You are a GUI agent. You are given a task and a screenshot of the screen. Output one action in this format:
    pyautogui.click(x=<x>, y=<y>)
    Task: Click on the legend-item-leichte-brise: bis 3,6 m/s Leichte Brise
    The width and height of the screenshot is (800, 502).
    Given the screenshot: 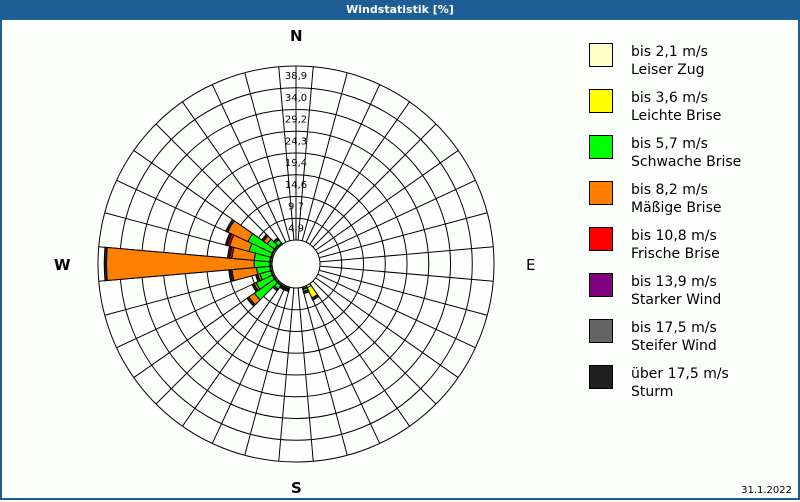 What is the action you would take?
    pyautogui.click(x=689, y=112)
    